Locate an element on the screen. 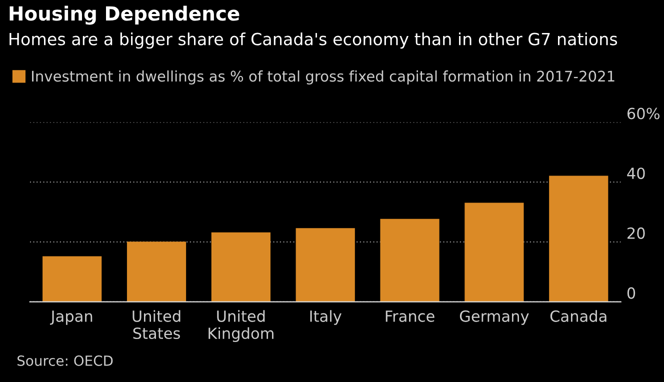  y-tick-label: 60% is located at coordinates (643, 114).